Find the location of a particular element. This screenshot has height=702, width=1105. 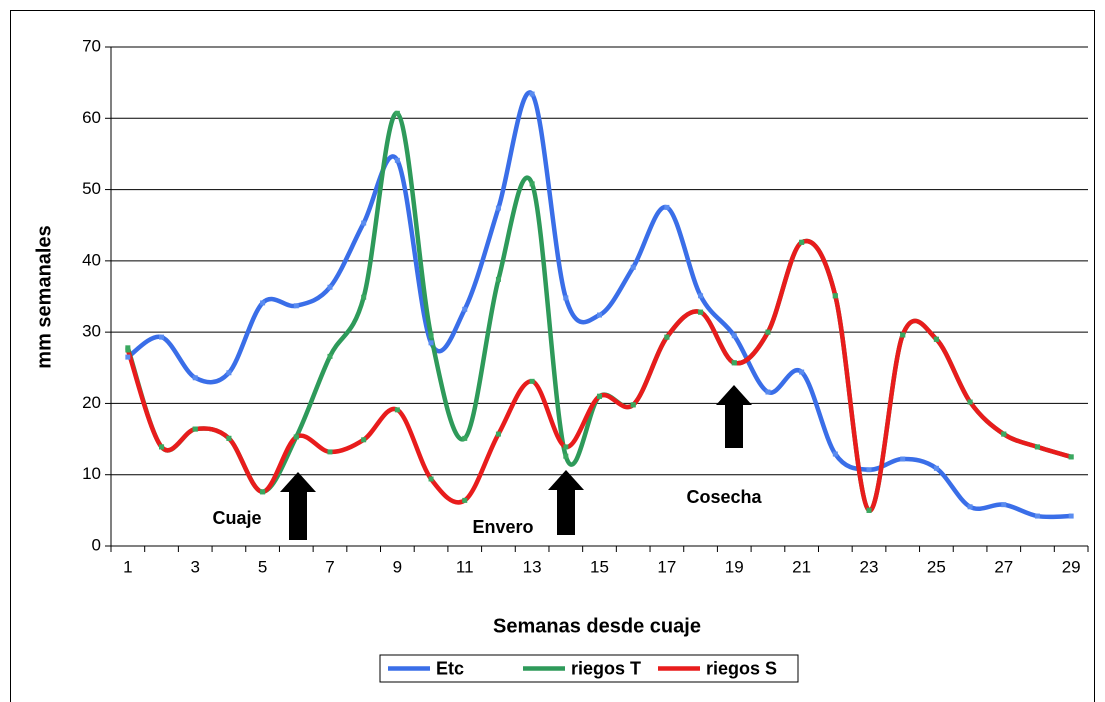

y-tick-label: 10 is located at coordinates (91, 473).